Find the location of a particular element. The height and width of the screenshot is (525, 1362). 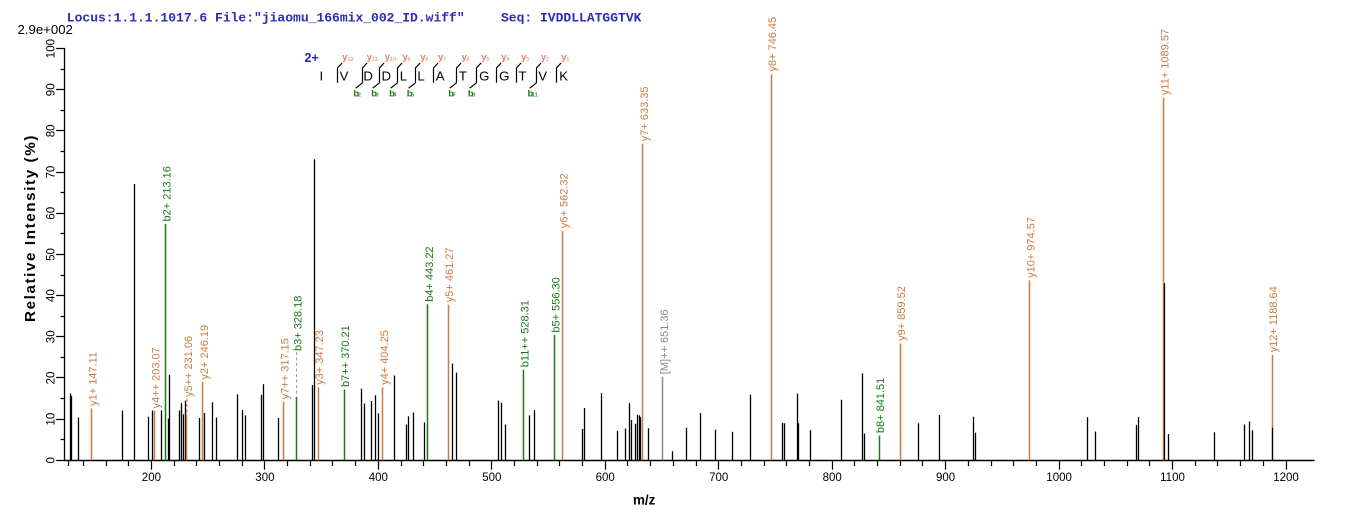

svg-text: b7++ 370.21 is located at coordinates (346, 356).